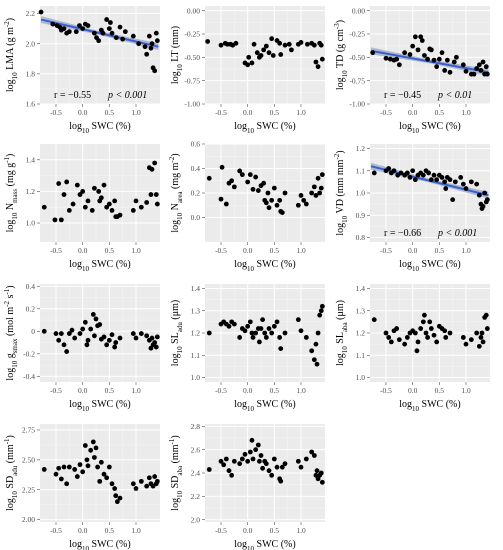 This screenshot has width=503, height=550. What do you see at coordinates (29, 353) in the screenshot?
I see `y-tick-label: -0.2` at bounding box center [29, 353].